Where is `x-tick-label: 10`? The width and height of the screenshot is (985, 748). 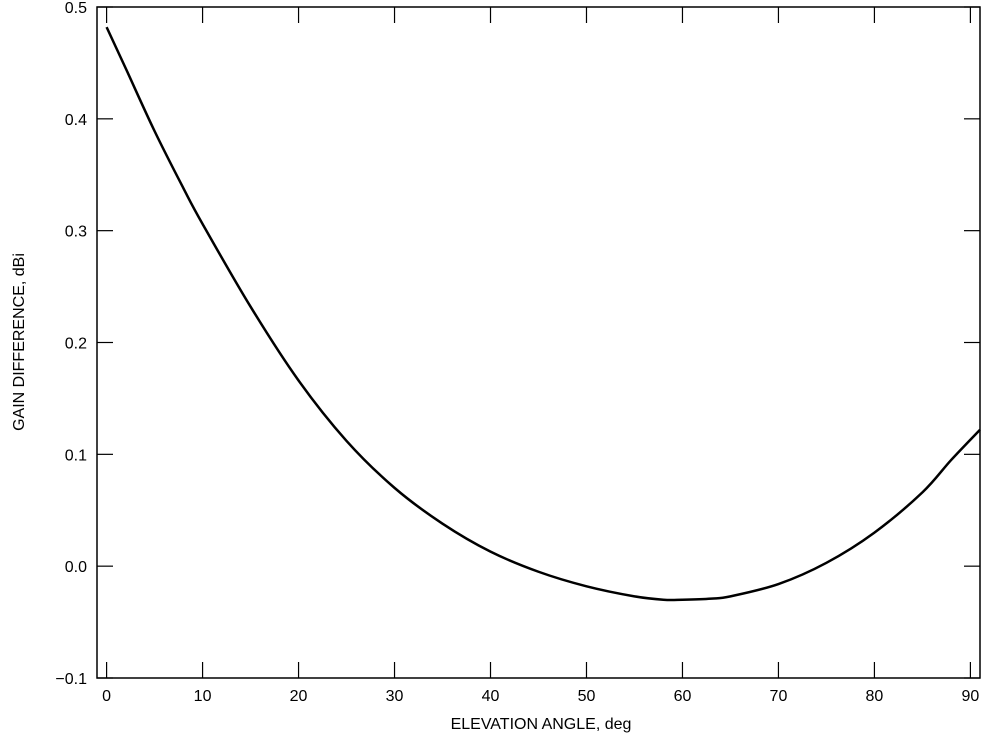
x-tick-label: 10 is located at coordinates (203, 696).